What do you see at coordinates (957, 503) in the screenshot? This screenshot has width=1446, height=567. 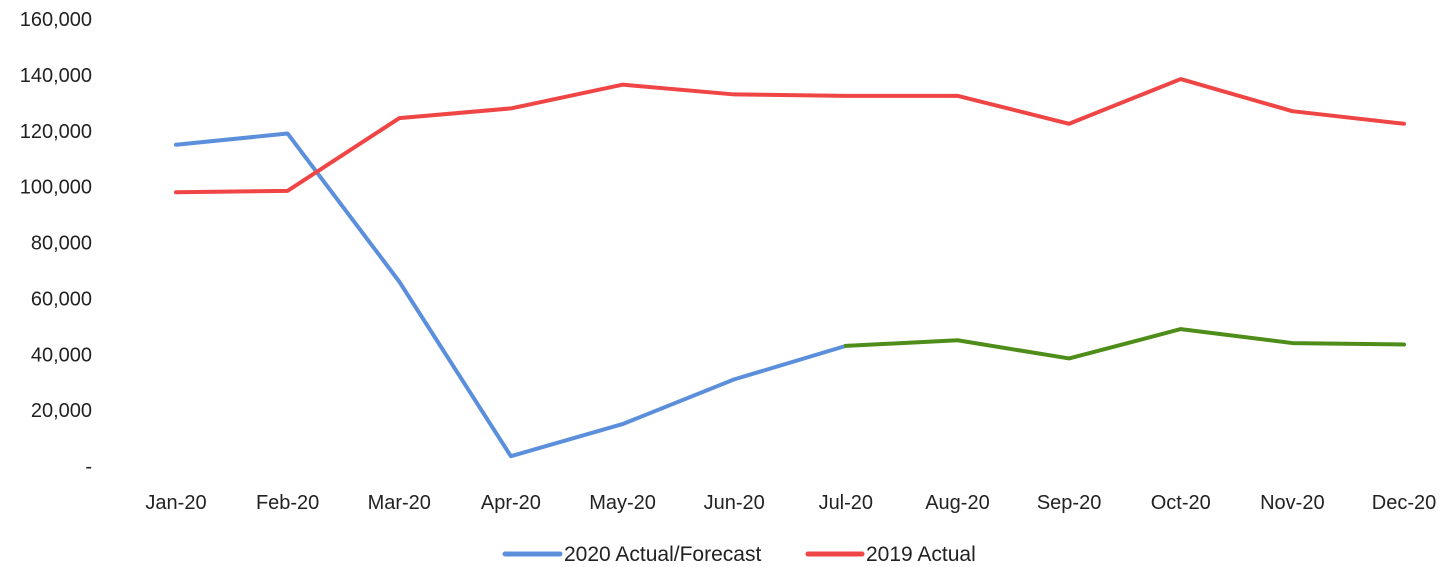 I see `x-tick-label: Aug-20` at bounding box center [957, 503].